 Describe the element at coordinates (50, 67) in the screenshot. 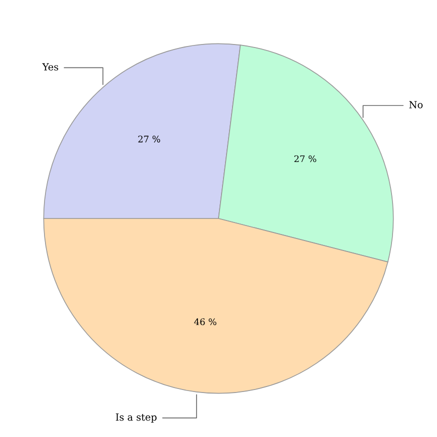

I see `slice-label: Yes` at that location.